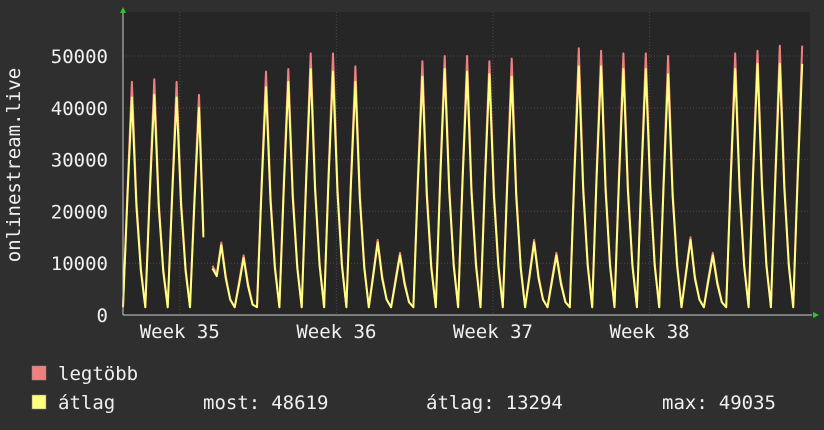 The image size is (824, 430). Describe the element at coordinates (79, 109) in the screenshot. I see `y-tick-label: 40000` at that location.